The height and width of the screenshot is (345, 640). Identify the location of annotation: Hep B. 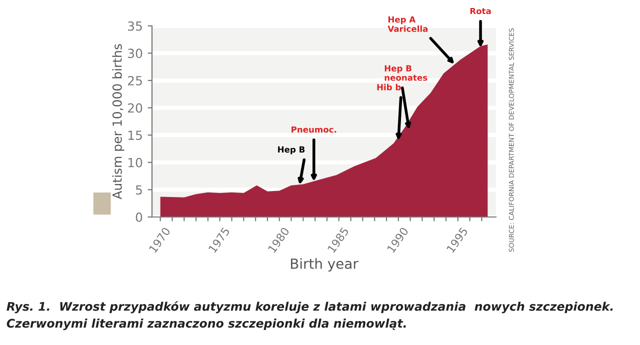
(291, 150).